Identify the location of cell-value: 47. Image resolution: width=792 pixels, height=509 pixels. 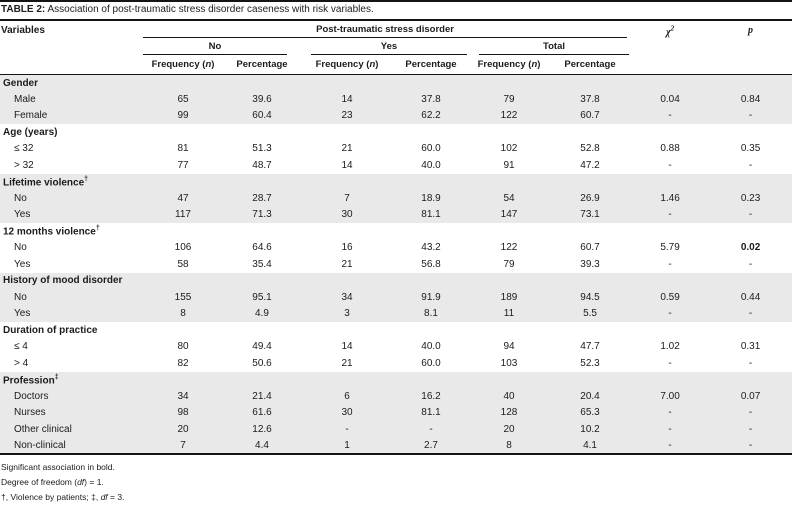
(183, 198).